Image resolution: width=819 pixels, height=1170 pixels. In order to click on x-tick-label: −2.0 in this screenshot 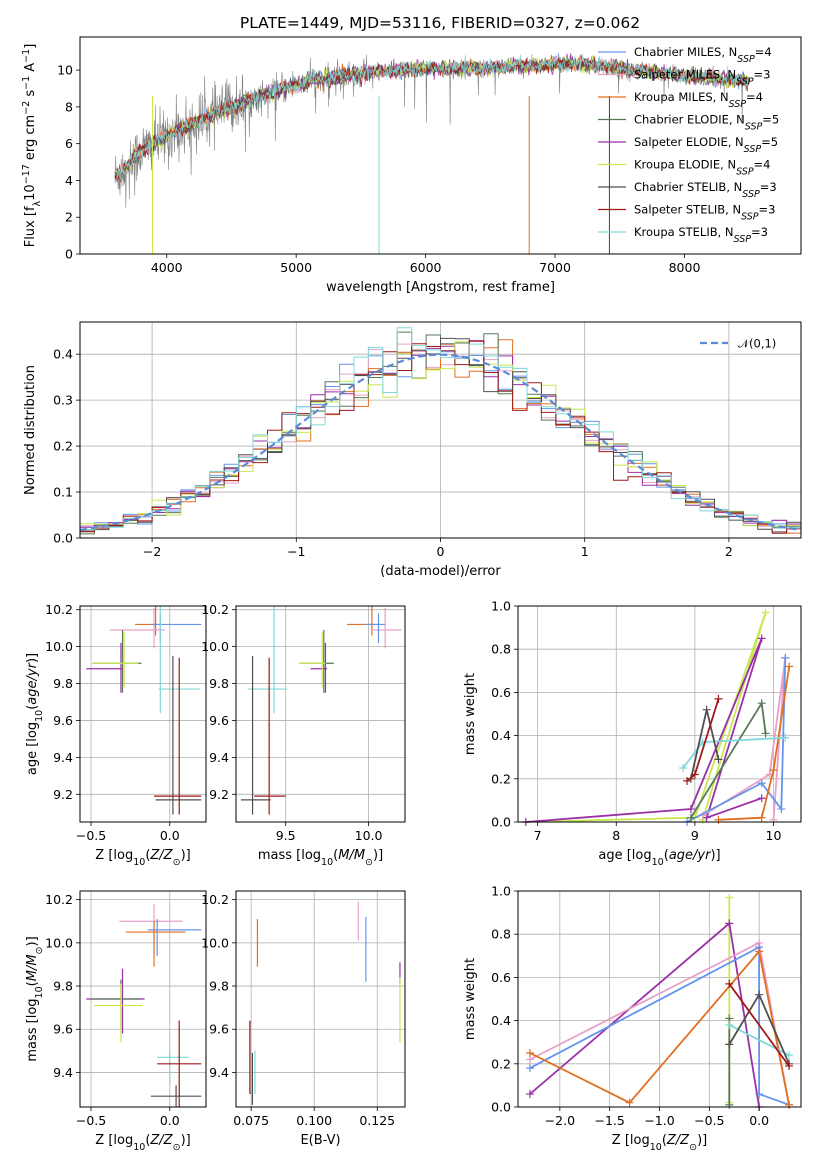, I will do `click(560, 1120)`.